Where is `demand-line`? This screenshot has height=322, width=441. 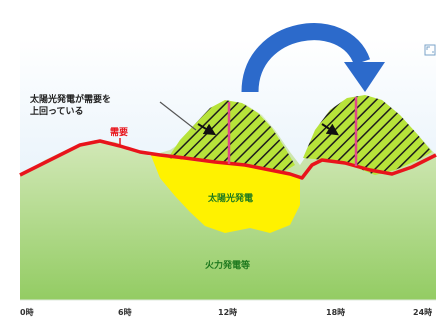 demand-line is located at coordinates (228, 159).